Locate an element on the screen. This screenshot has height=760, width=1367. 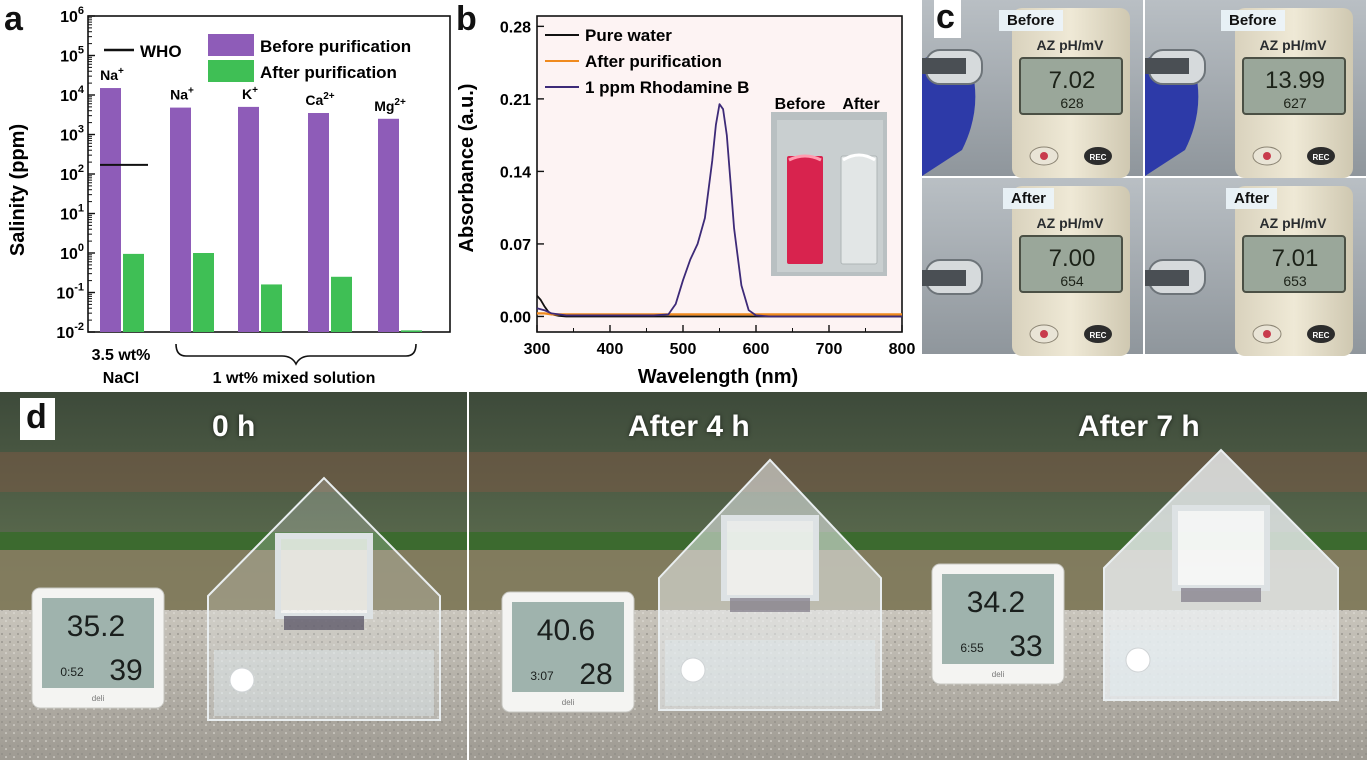
temperature-reading: 34.2 is located at coordinates (996, 602).